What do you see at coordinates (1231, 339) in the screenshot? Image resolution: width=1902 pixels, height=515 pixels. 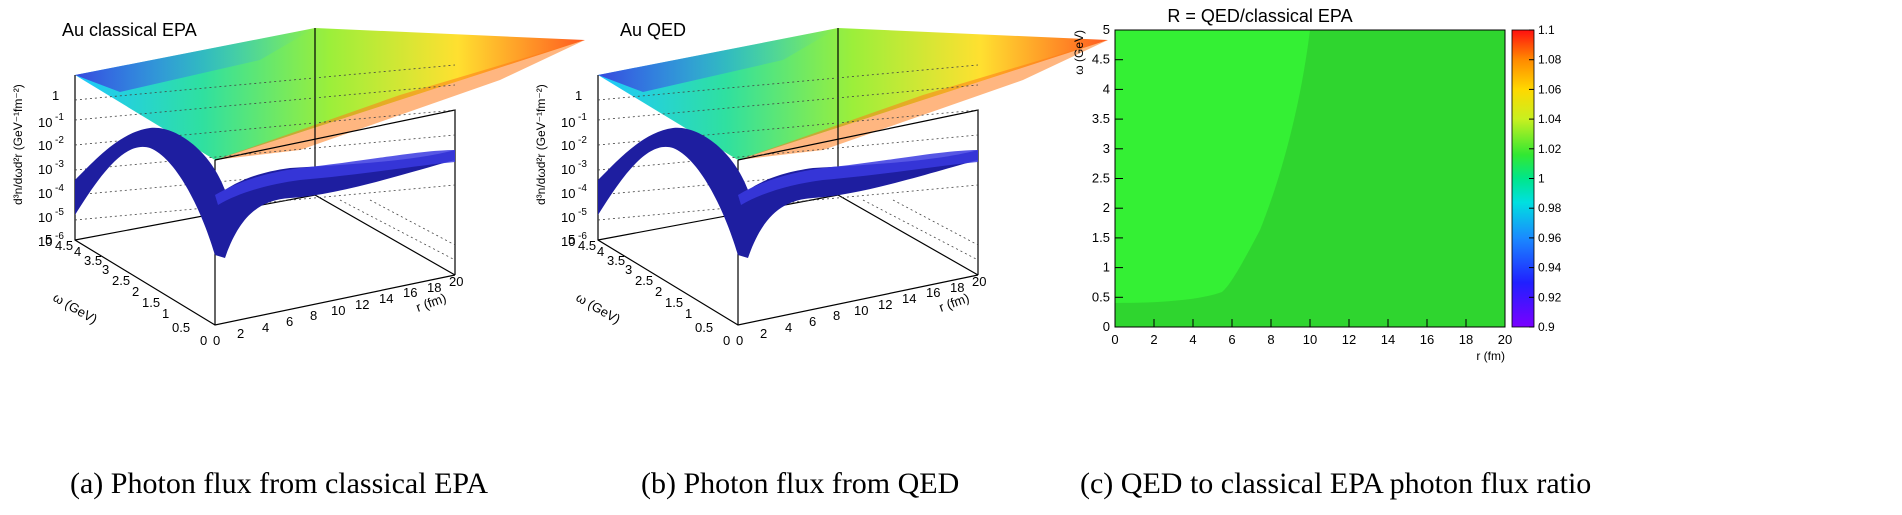 I see `x-tick-label: 6` at bounding box center [1231, 339].